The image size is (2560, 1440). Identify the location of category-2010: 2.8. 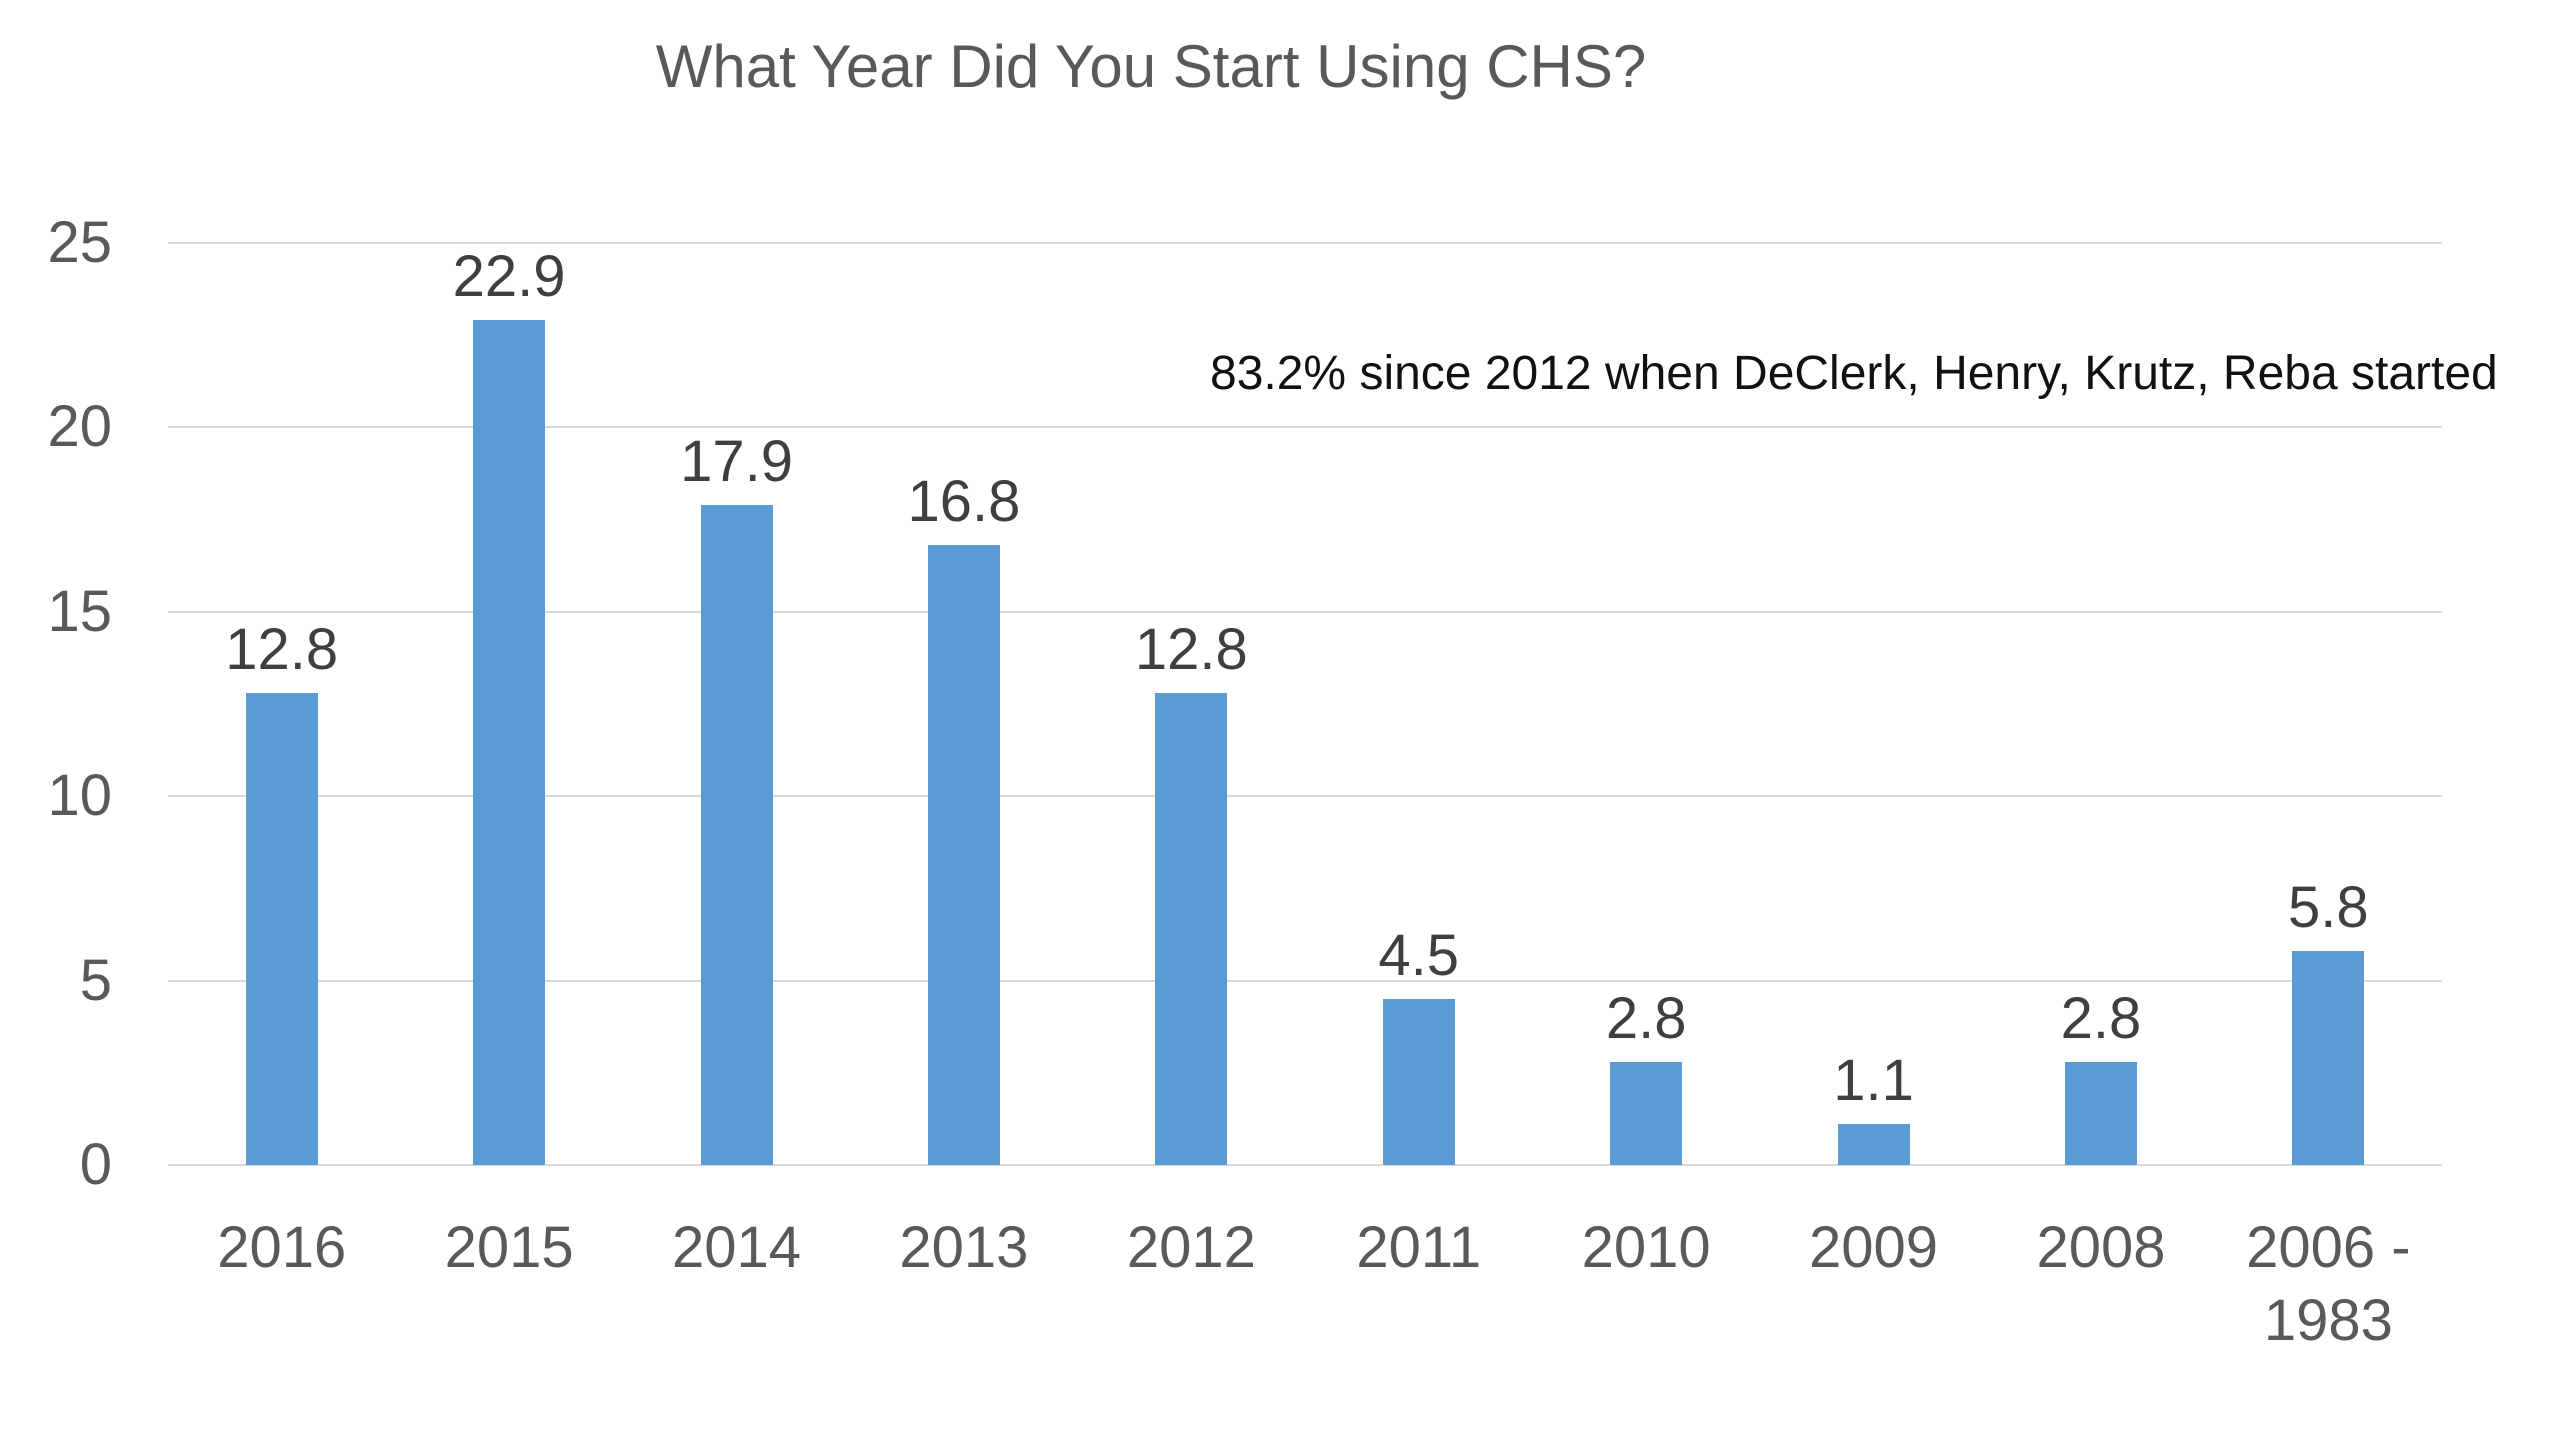
(1645, 704).